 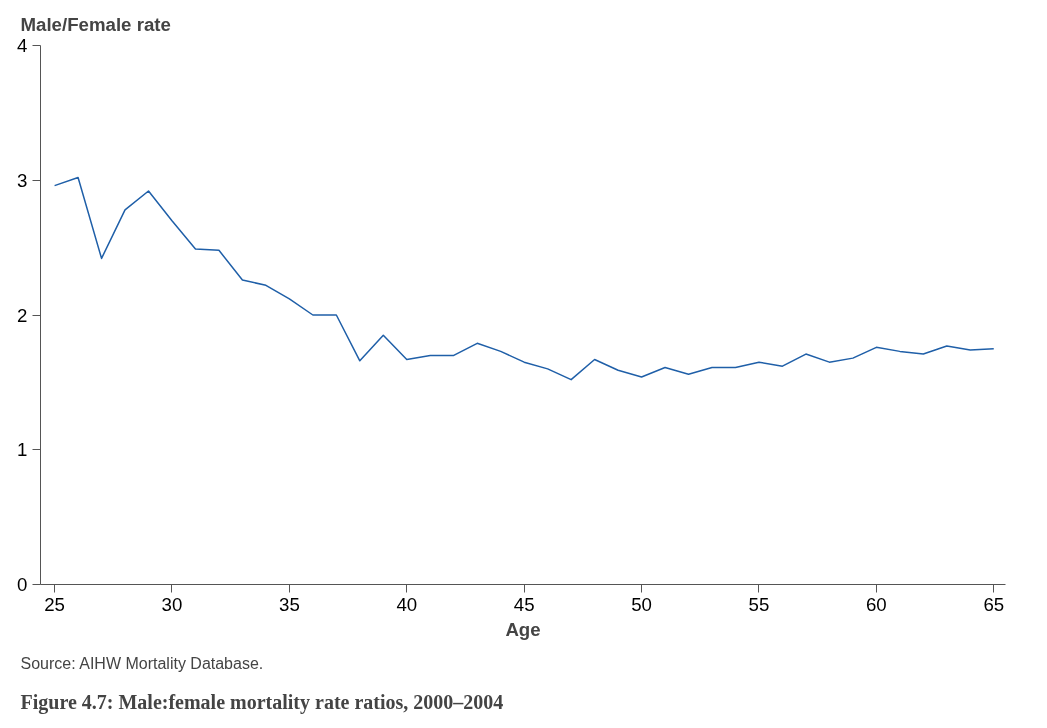 What do you see at coordinates (22, 450) in the screenshot?
I see `y-tick-label: 1` at bounding box center [22, 450].